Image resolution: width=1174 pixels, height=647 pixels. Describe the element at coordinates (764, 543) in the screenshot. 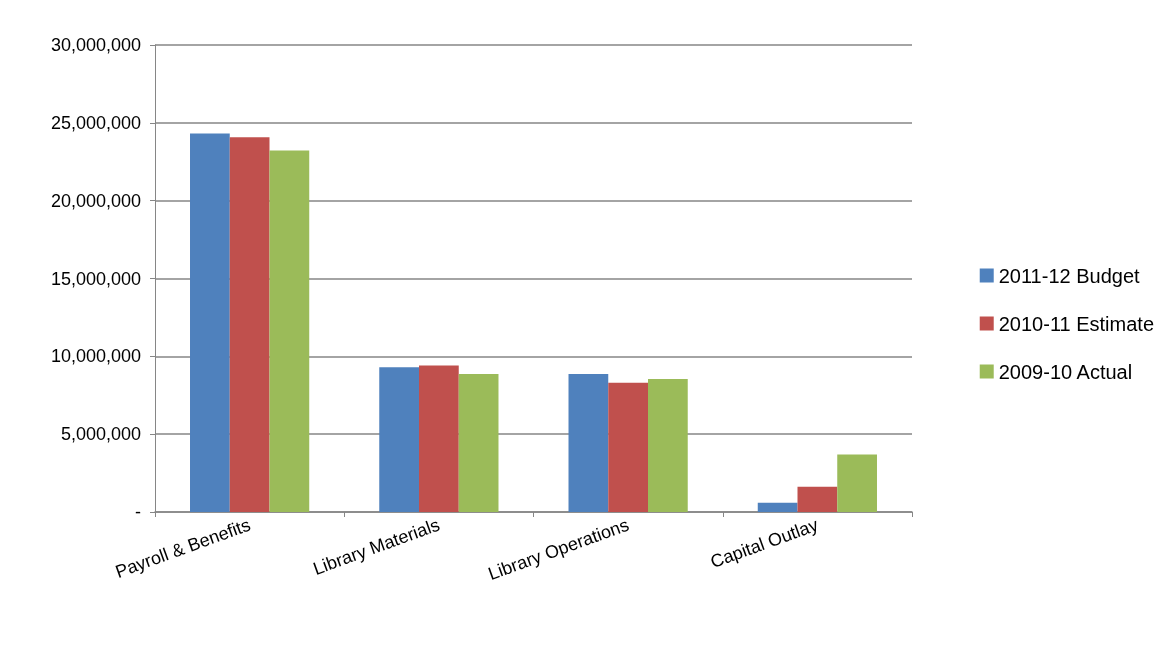

I see `x-tick-label: Capital Outlay` at that location.